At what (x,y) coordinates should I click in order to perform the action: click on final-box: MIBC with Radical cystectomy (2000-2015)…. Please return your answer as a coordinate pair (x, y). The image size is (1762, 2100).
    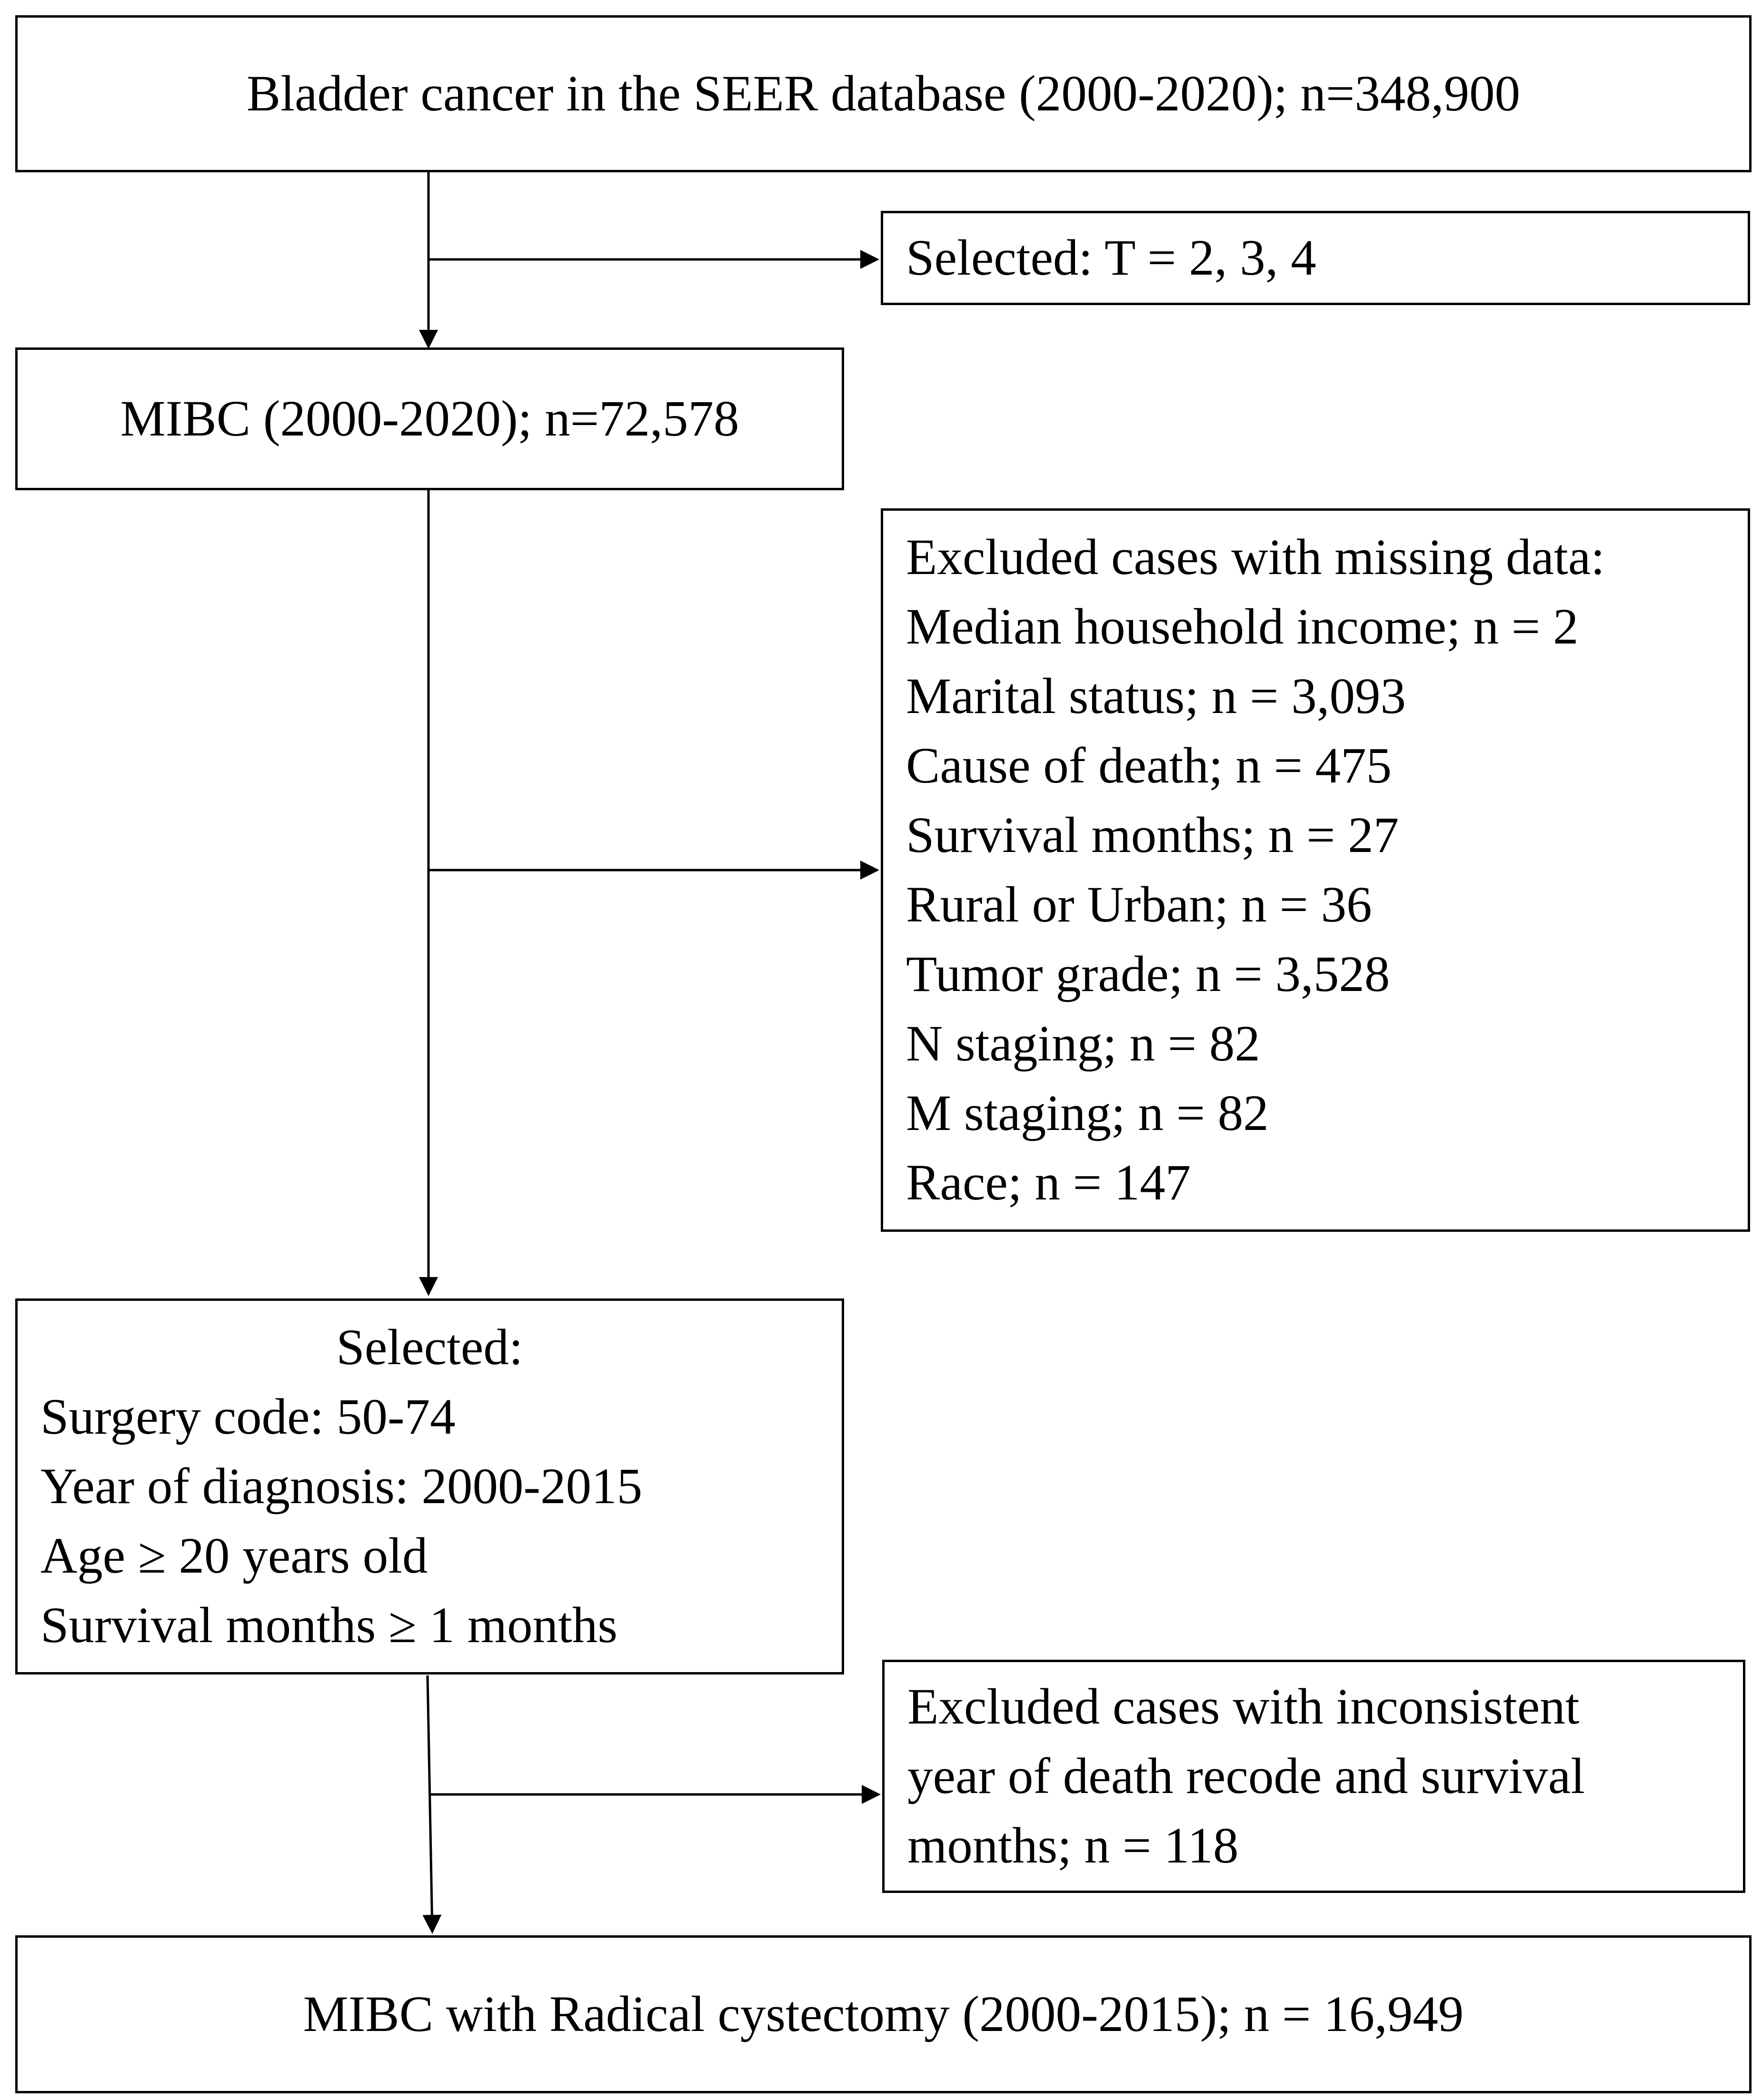
    Looking at the image, I should click on (883, 2014).